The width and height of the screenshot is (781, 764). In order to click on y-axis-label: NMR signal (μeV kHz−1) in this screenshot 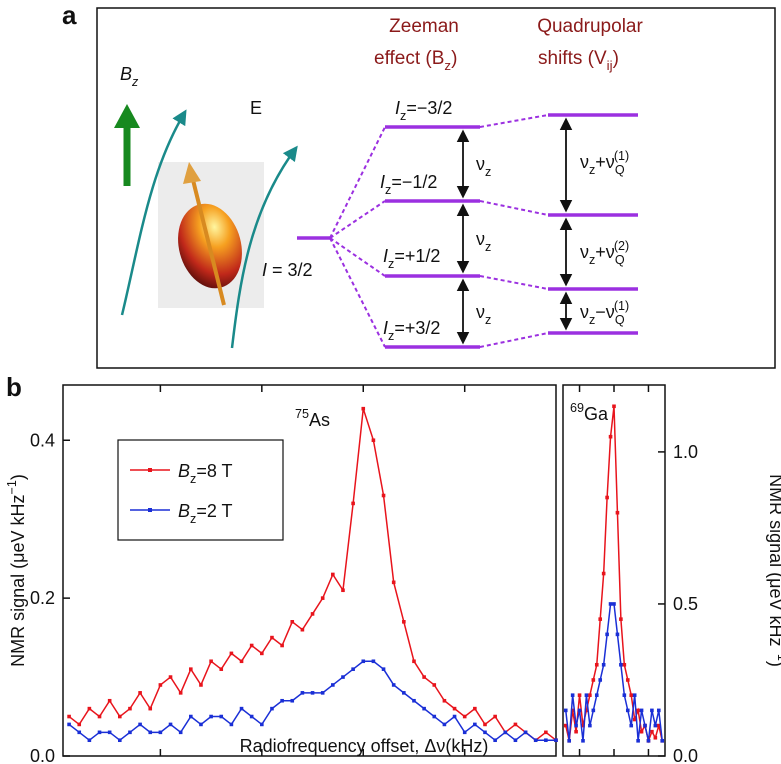, I will do `click(16, 570)`.